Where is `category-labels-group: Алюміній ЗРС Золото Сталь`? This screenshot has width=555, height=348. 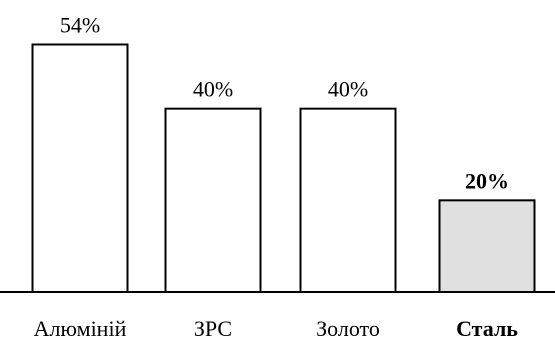 category-labels-group: Алюміній ЗРС Золото Сталь is located at coordinates (276, 328).